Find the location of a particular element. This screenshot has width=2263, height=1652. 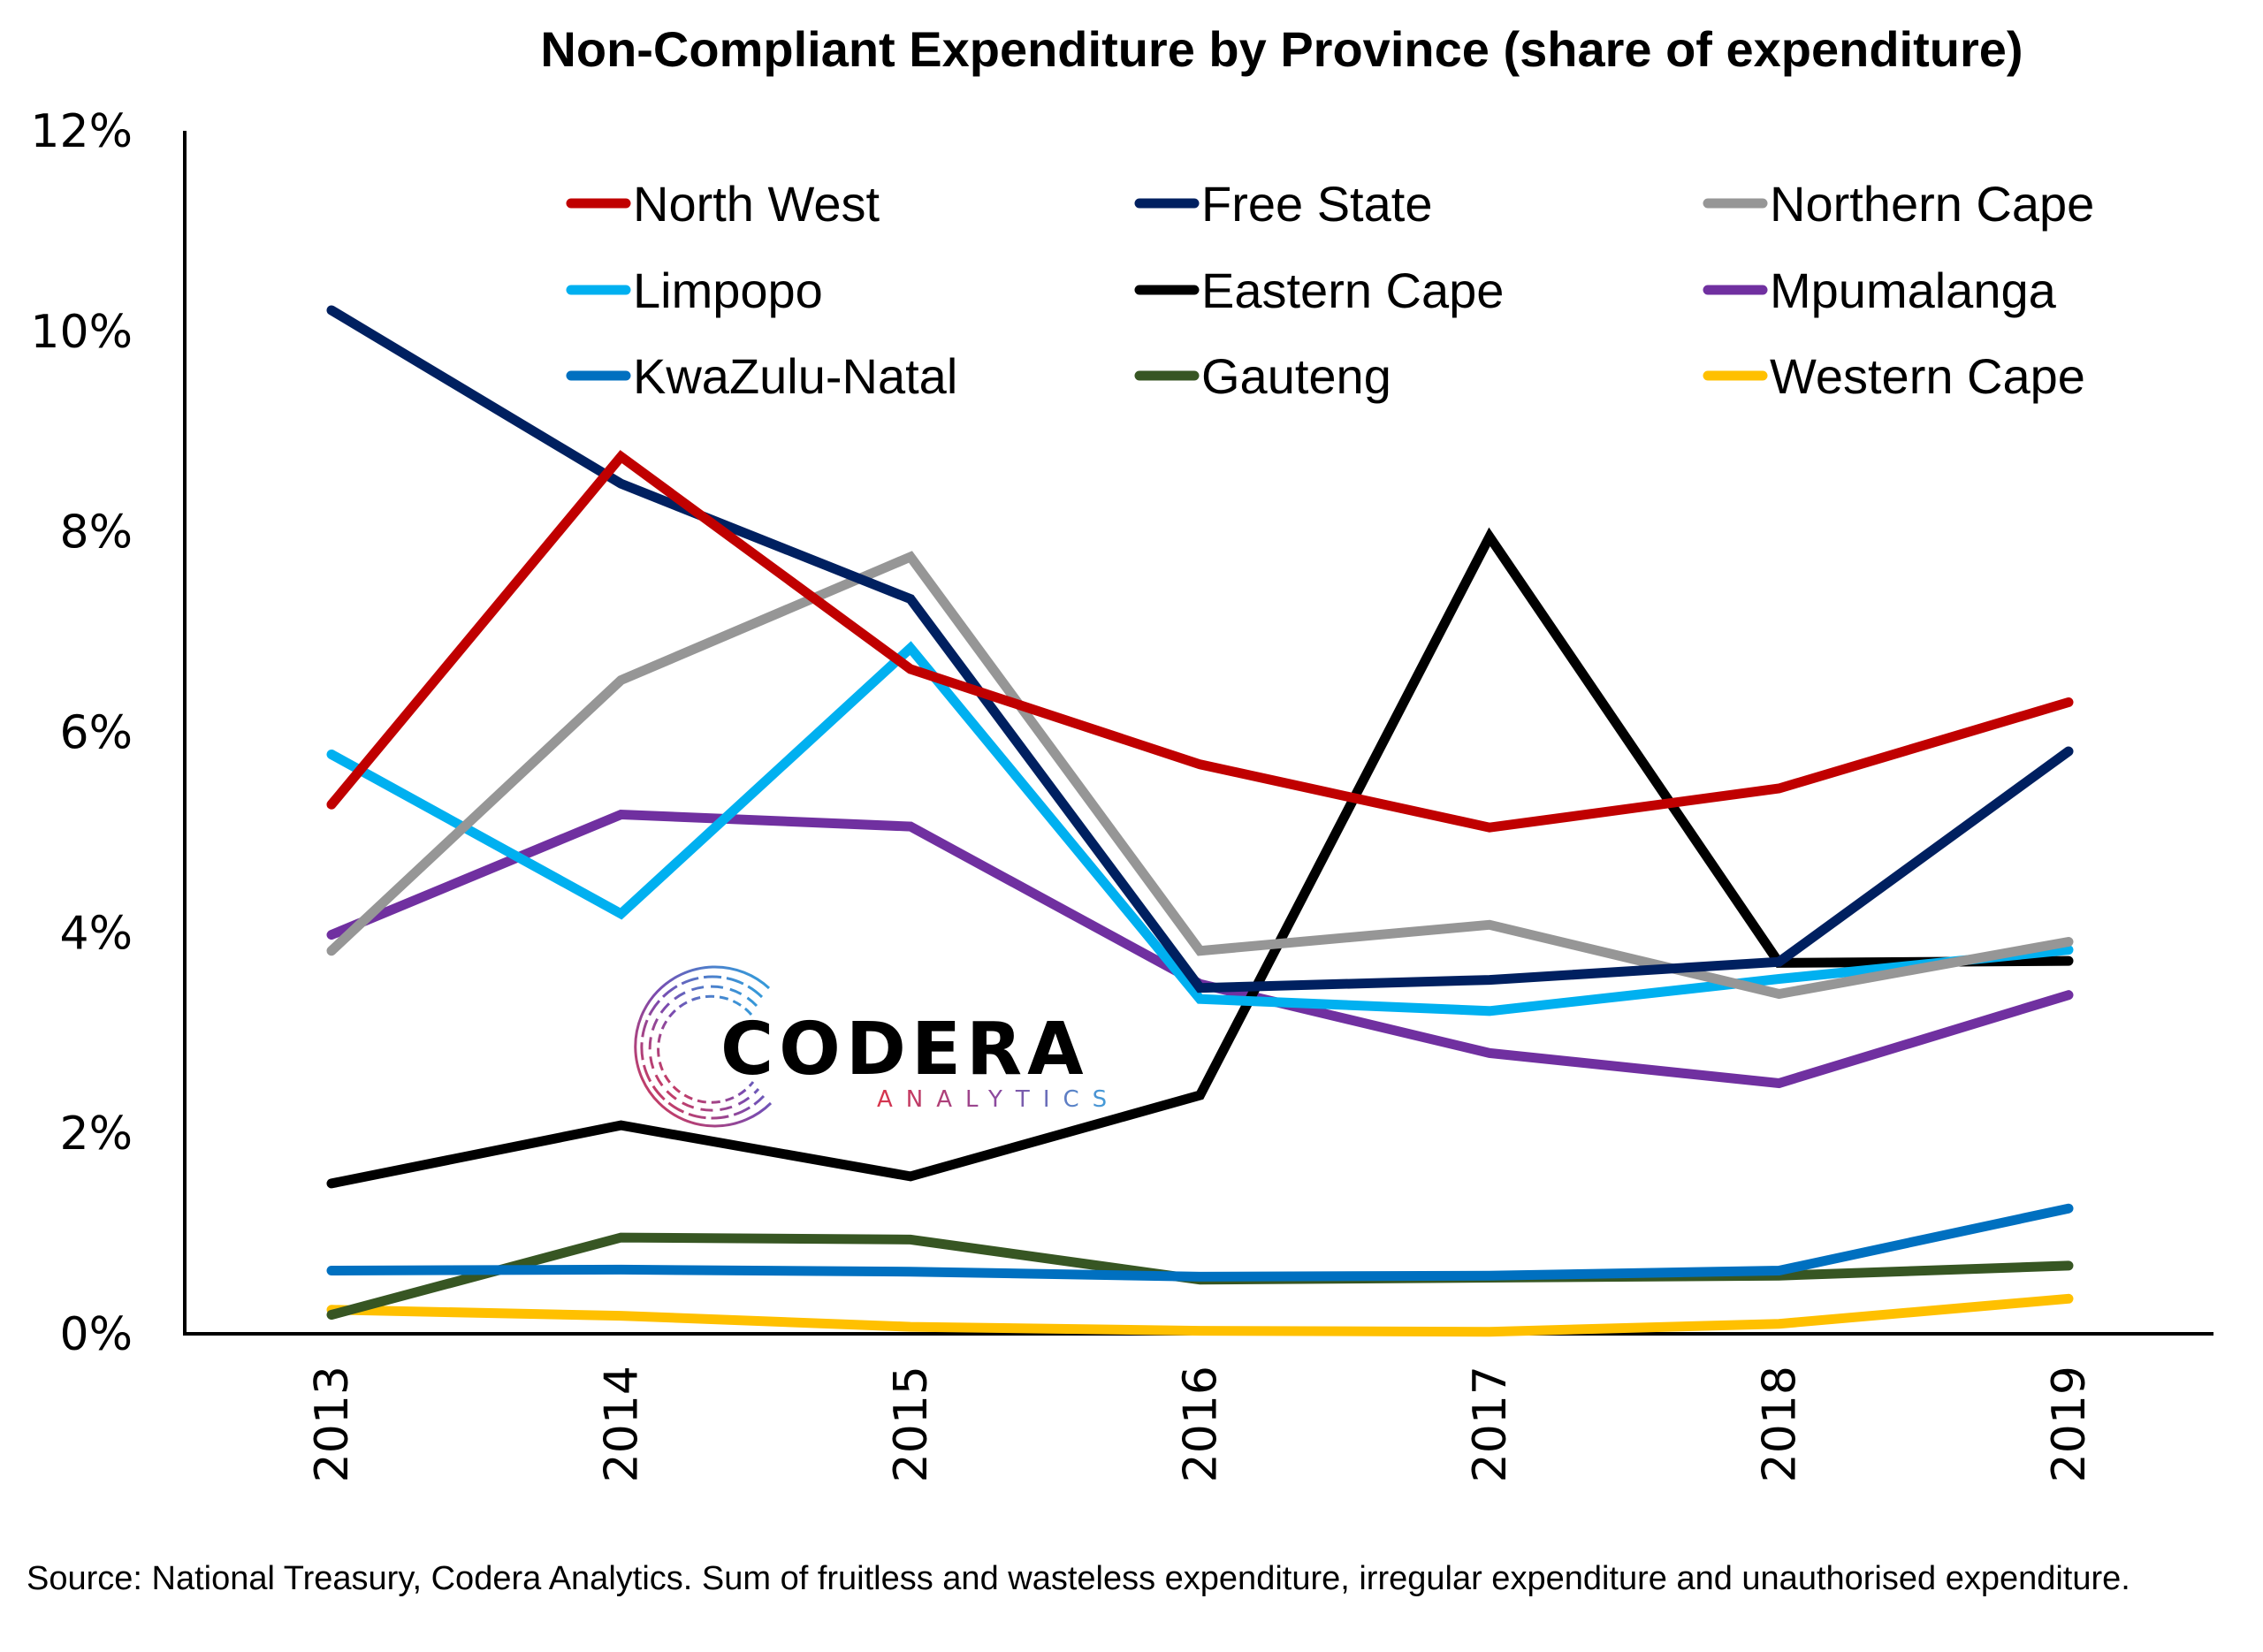

legend-label-northern-cape: Northern Cape is located at coordinates (1932, 204).